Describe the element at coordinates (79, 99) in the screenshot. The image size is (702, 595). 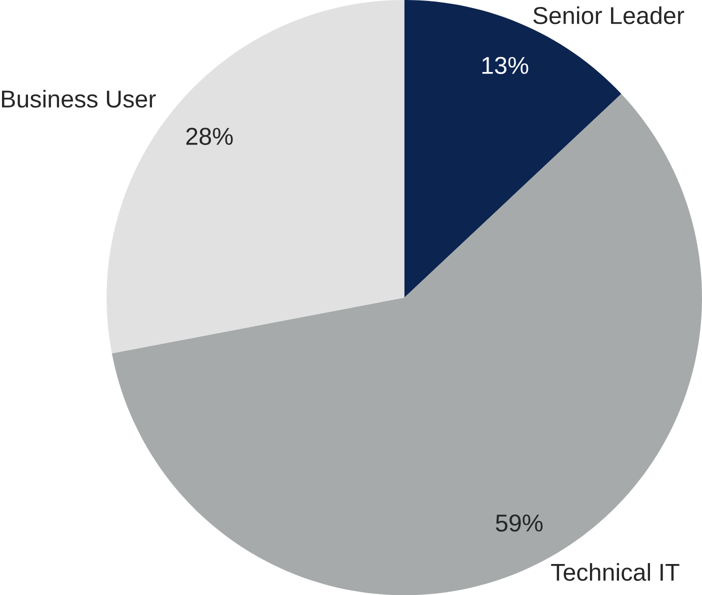
I see `slice-label: Business User` at that location.